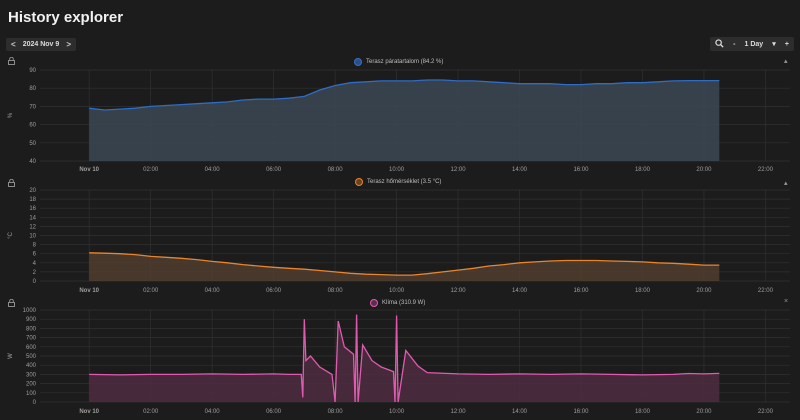 This screenshot has width=800, height=420. What do you see at coordinates (68, 44) in the screenshot?
I see `next-day-button: >` at bounding box center [68, 44].